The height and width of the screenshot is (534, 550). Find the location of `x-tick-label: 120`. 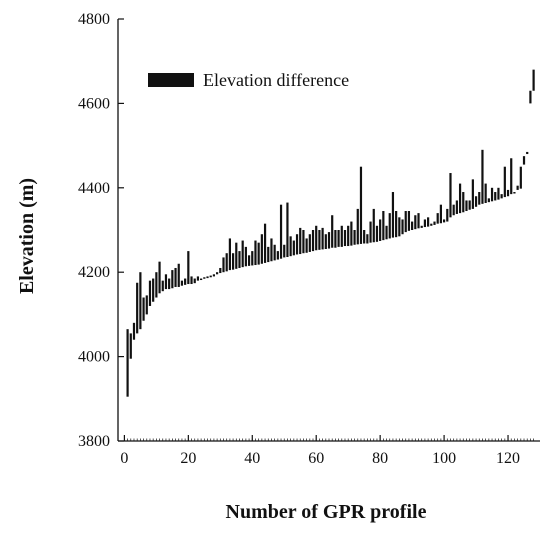

x-tick-label: 120 is located at coordinates (508, 458).